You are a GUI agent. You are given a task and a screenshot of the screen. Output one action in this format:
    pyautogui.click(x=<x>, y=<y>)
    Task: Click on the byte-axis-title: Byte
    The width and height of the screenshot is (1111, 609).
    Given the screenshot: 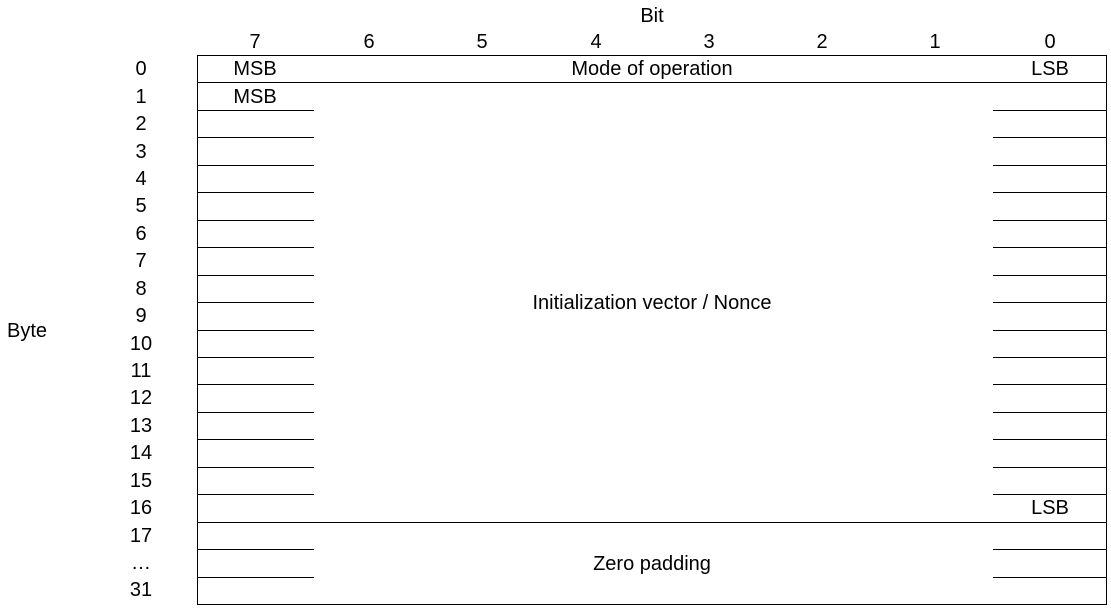 What is the action you would take?
    pyautogui.click(x=27, y=331)
    